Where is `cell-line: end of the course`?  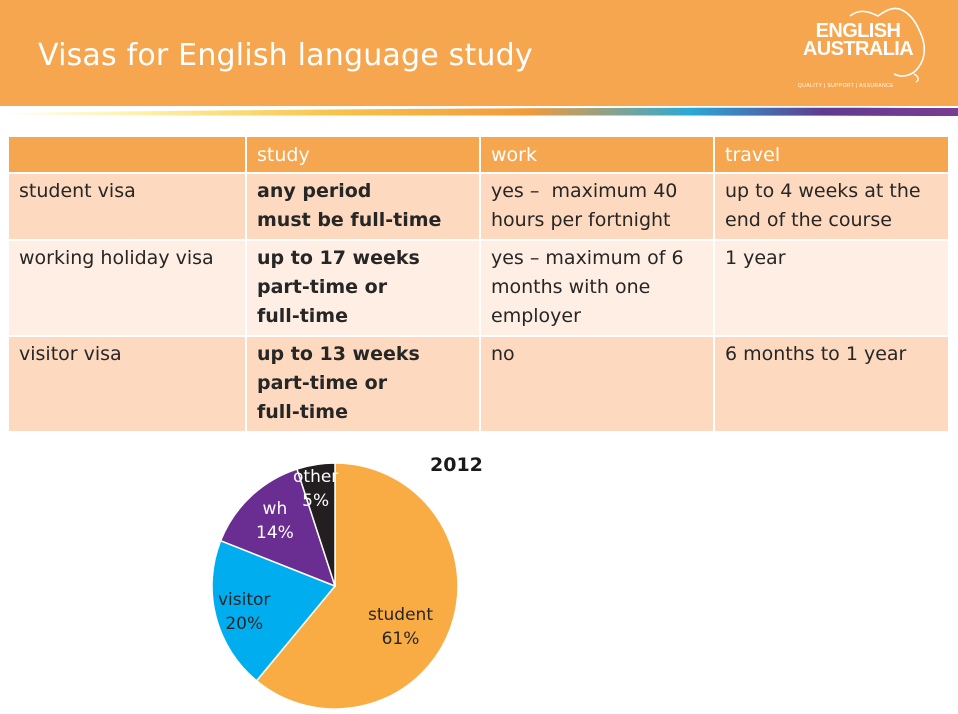 cell-line: end of the course is located at coordinates (808, 220).